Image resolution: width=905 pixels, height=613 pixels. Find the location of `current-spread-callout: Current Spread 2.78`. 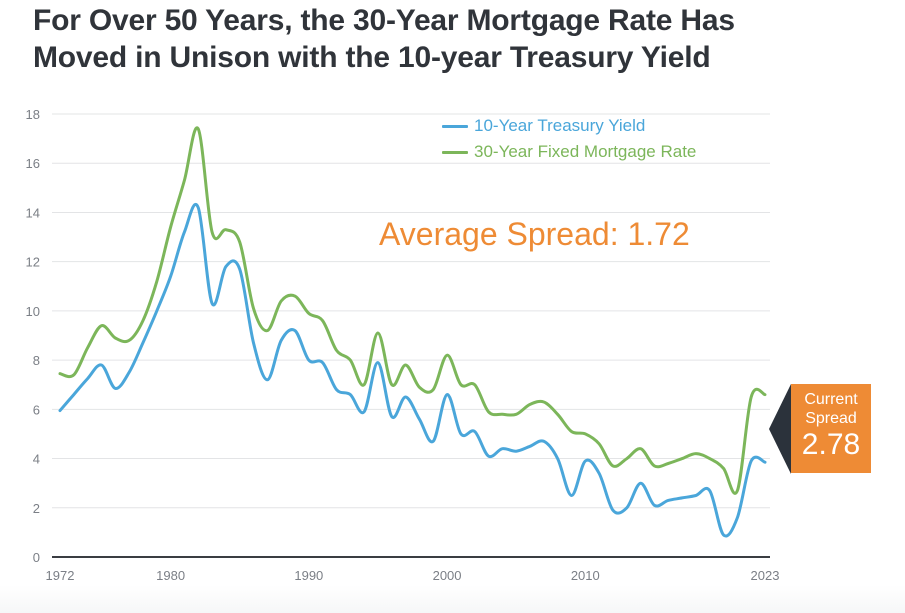

current-spread-callout: Current Spread 2.78 is located at coordinates (831, 428).